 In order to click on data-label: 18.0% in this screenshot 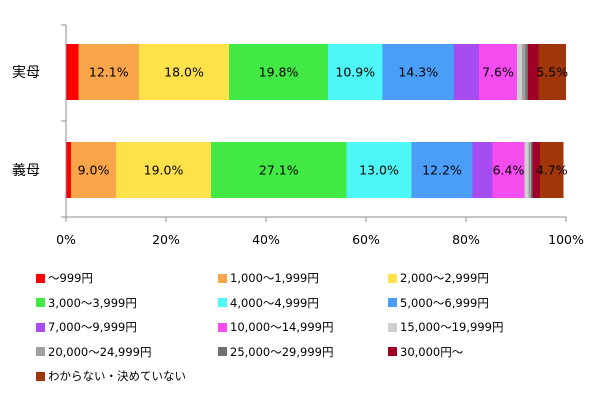, I will do `click(184, 72)`.